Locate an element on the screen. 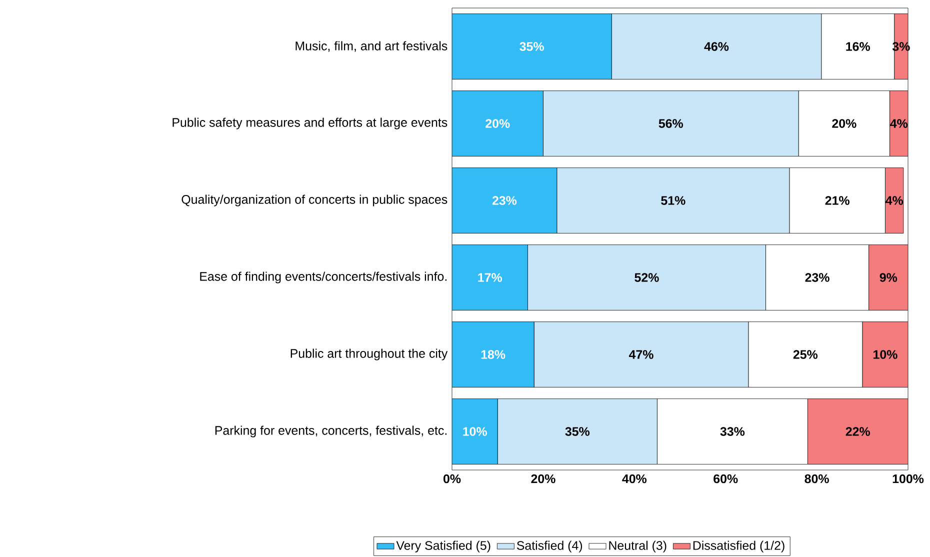 Image resolution: width=930 pixels, height=557 pixels. data-label: 52% is located at coordinates (646, 277).